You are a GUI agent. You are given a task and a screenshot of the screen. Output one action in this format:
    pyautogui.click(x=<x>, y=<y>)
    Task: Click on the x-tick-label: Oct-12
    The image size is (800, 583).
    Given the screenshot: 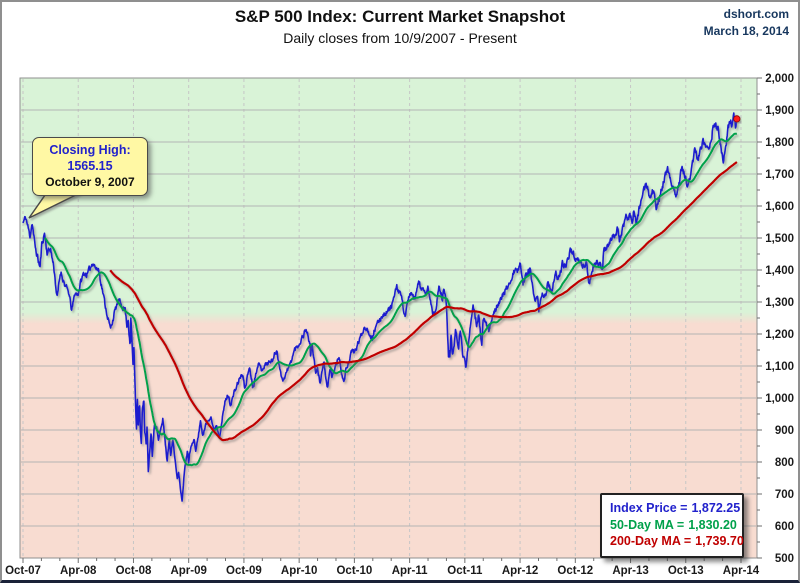 What is the action you would take?
    pyautogui.click(x=575, y=571)
    